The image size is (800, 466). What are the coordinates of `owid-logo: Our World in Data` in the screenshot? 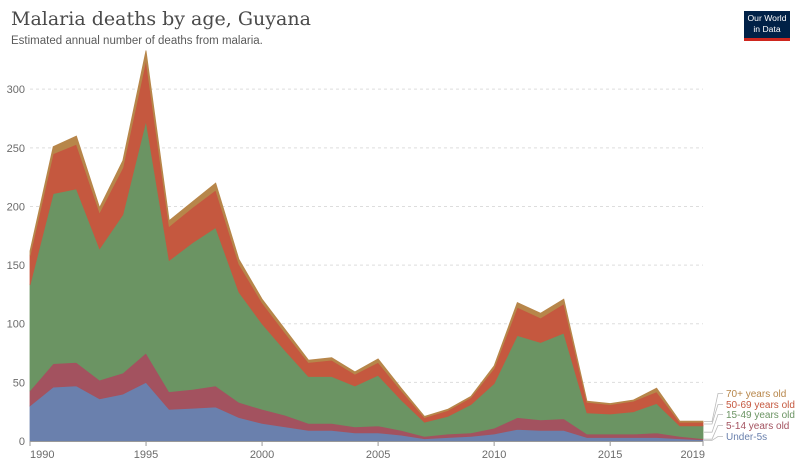 It's located at (767, 26).